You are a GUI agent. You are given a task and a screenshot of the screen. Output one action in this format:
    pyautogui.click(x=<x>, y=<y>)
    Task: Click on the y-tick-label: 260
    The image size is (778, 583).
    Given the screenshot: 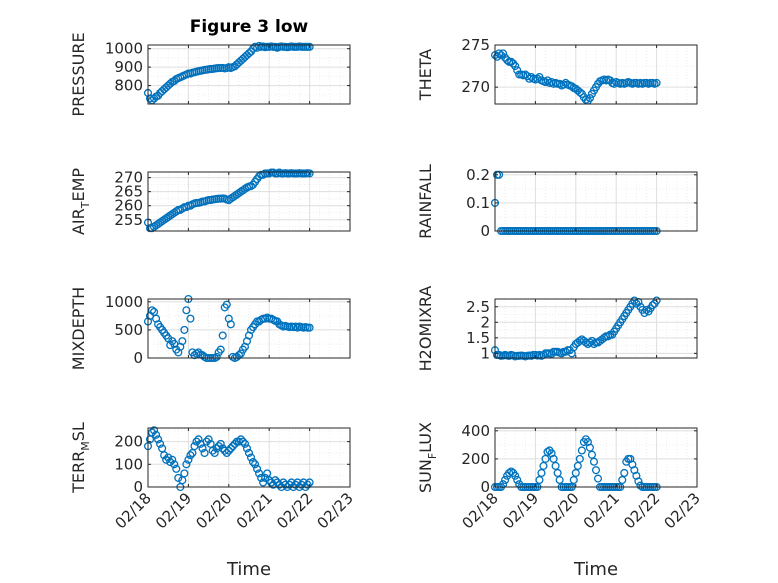 What is the action you would take?
    pyautogui.click(x=128, y=206)
    